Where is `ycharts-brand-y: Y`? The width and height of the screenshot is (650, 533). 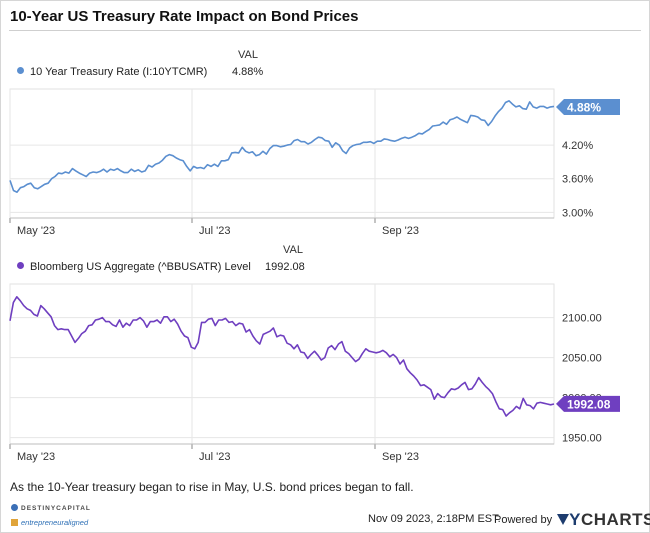 ycharts-brand-y: Y is located at coordinates (575, 519).